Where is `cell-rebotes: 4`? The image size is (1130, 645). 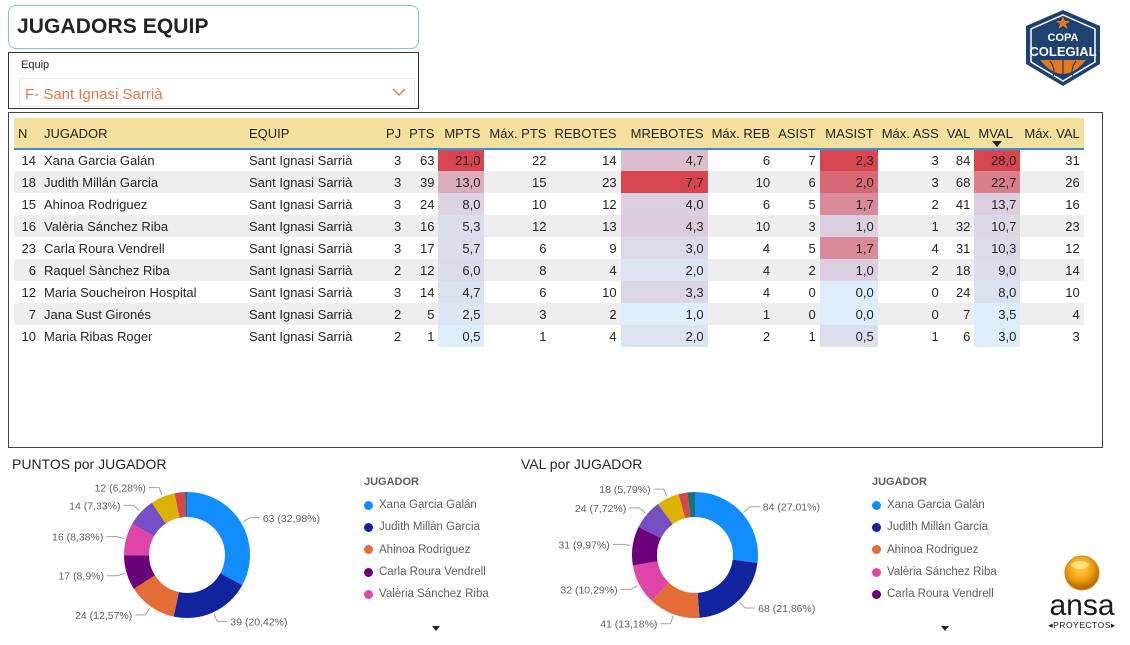
cell-rebotes: 4 is located at coordinates (613, 336).